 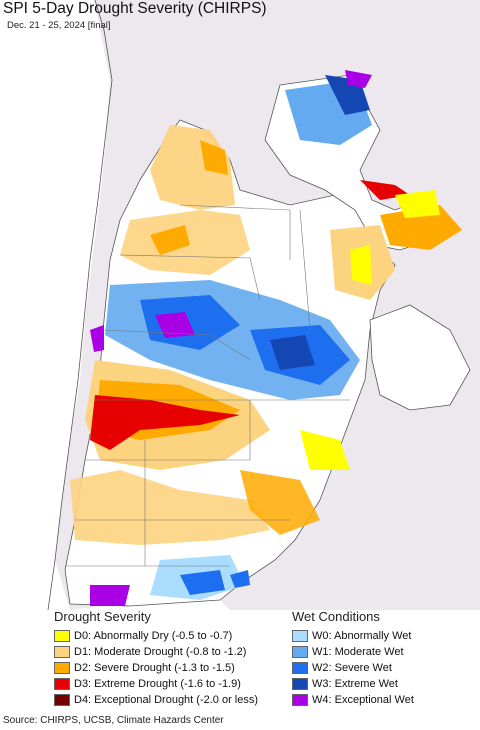 What do you see at coordinates (421, 227) in the screenshot?
I see `d2-paraguay-se` at bounding box center [421, 227].